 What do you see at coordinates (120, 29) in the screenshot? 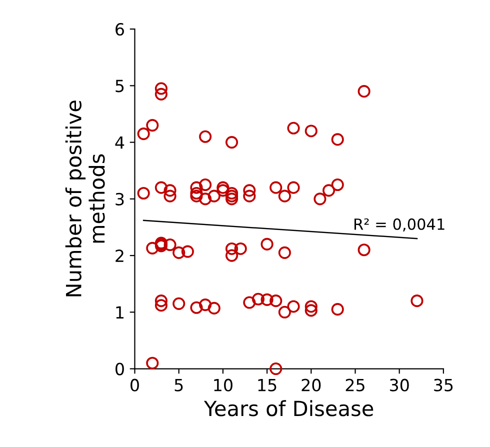
I see `y-tick-label: 6` at bounding box center [120, 29].